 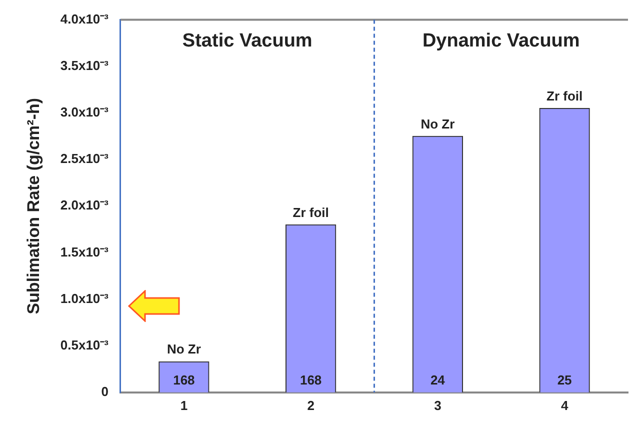 I want to click on annotation: 24, so click(x=438, y=380).